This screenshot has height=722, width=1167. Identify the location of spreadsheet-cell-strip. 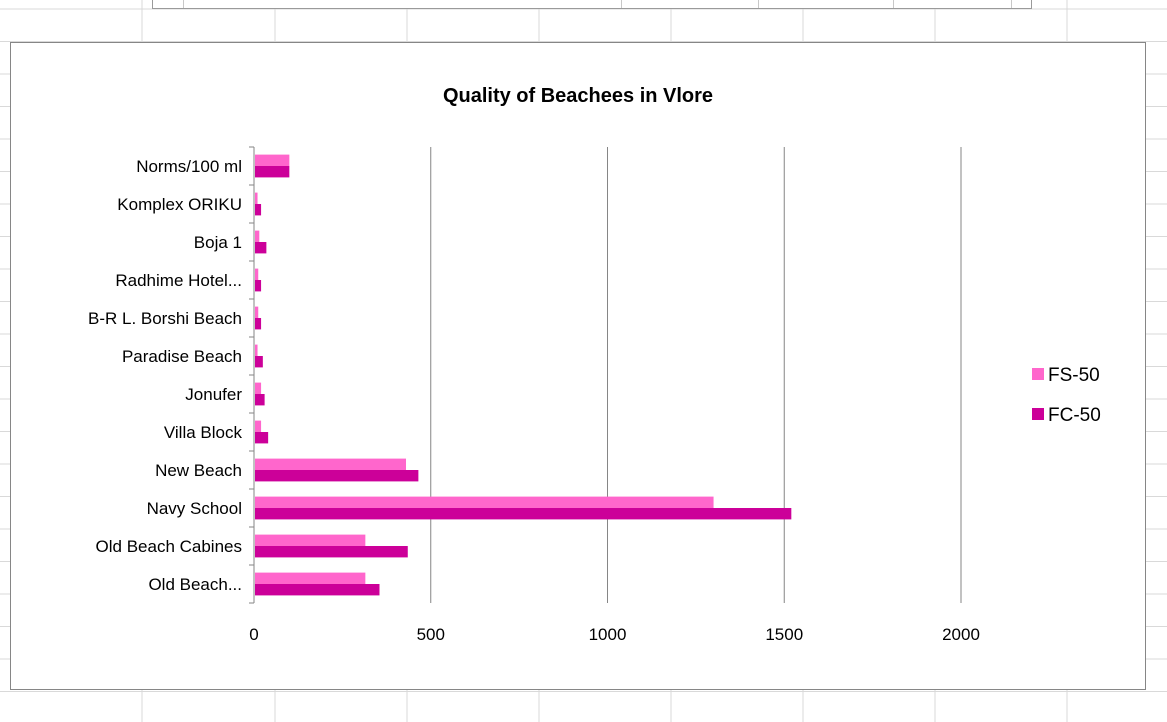
(592, 4).